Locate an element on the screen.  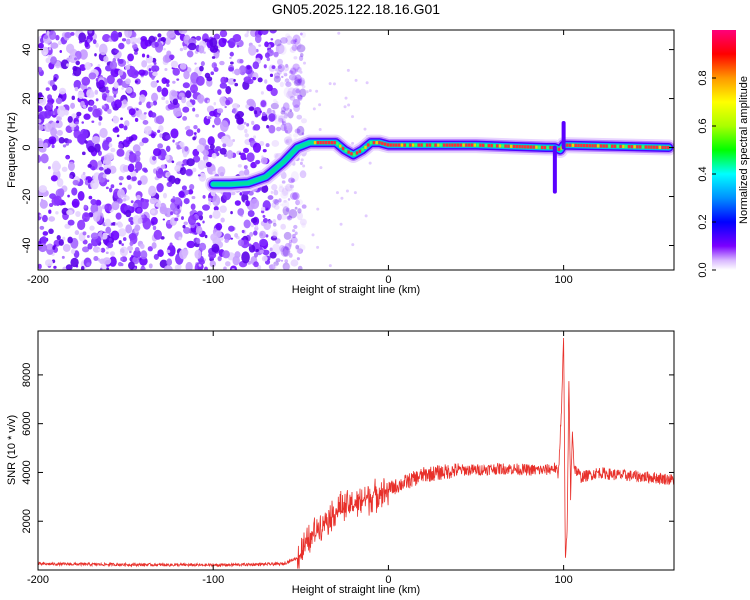
noise-dot is located at coordinates (303, 176).